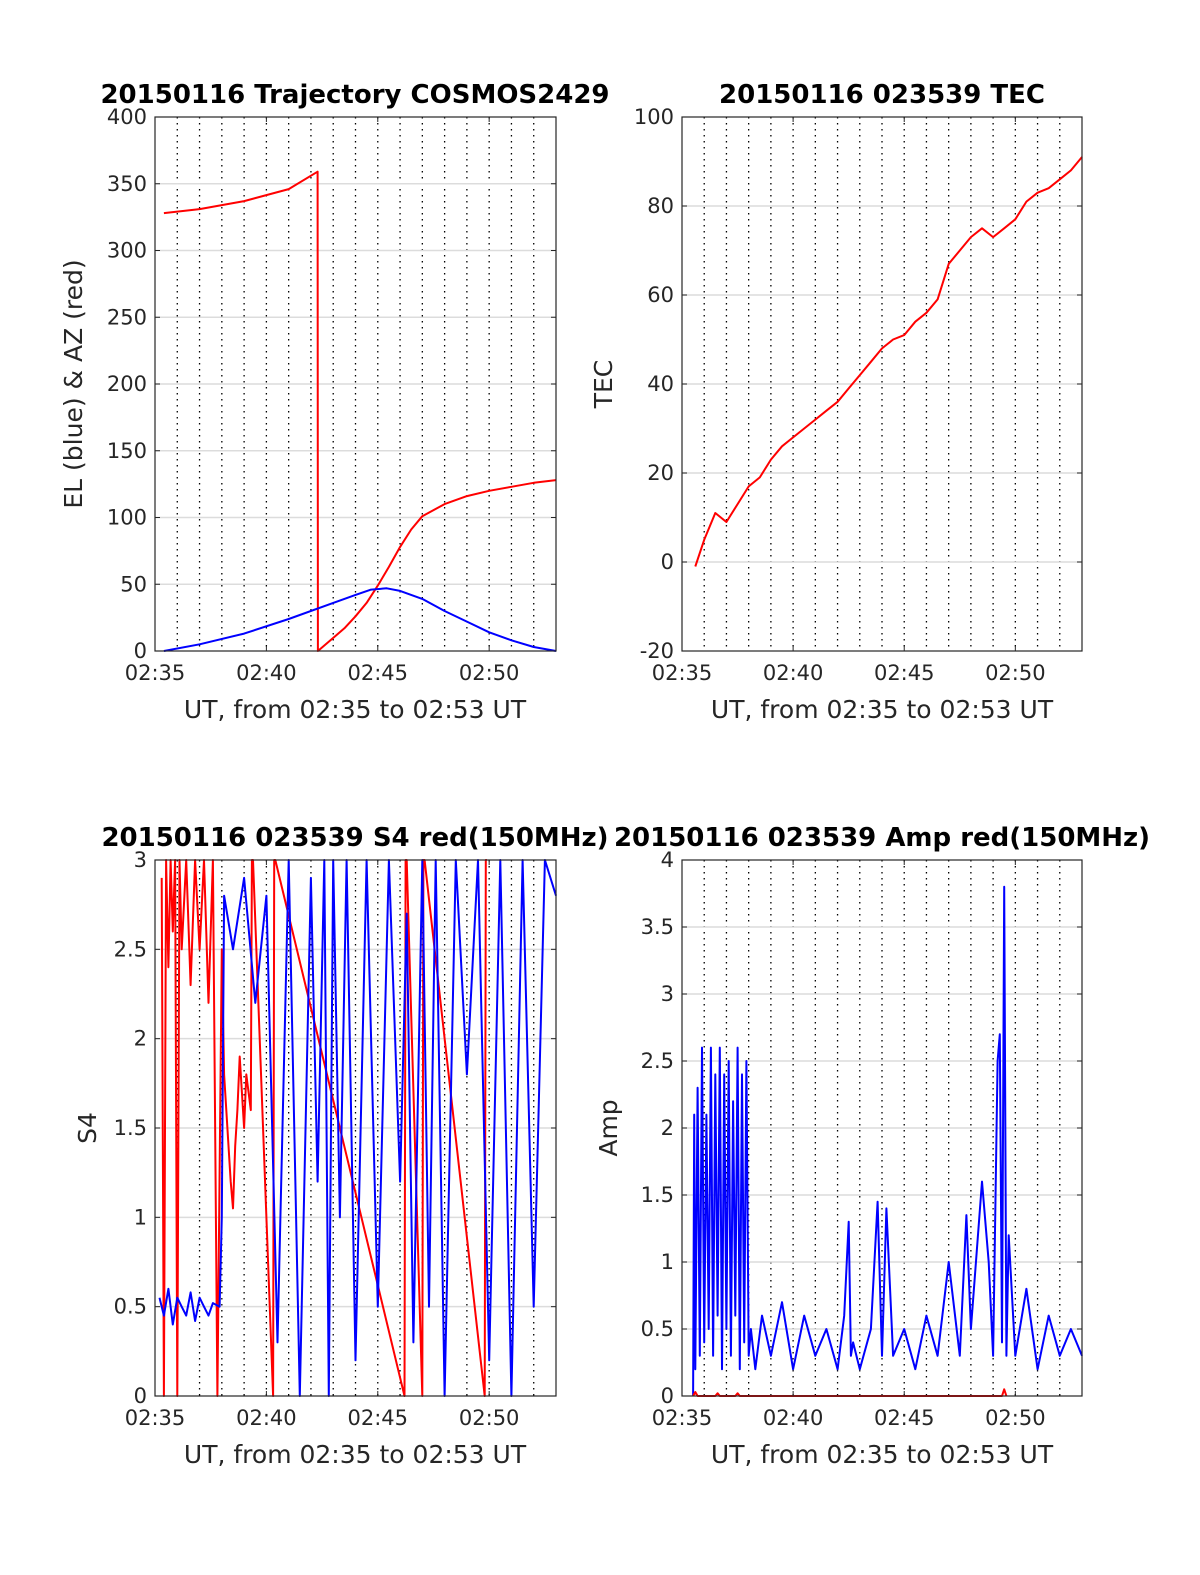  I want to click on y-axis-label: TEC, so click(603, 385).